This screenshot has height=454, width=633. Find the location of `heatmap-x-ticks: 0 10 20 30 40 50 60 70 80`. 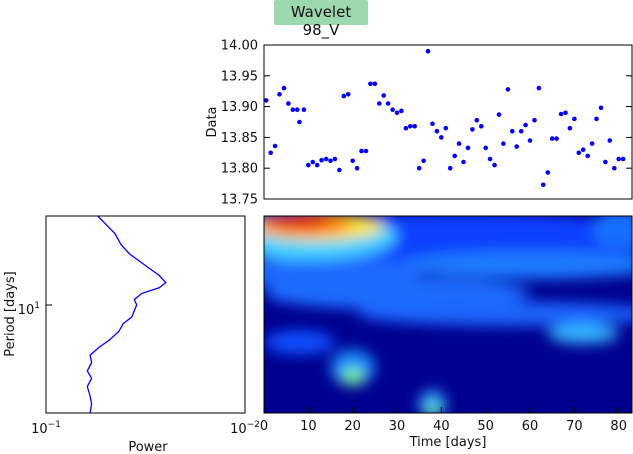

heatmap-x-ticks: 0 10 20 30 40 50 60 70 80 is located at coordinates (443, 420).